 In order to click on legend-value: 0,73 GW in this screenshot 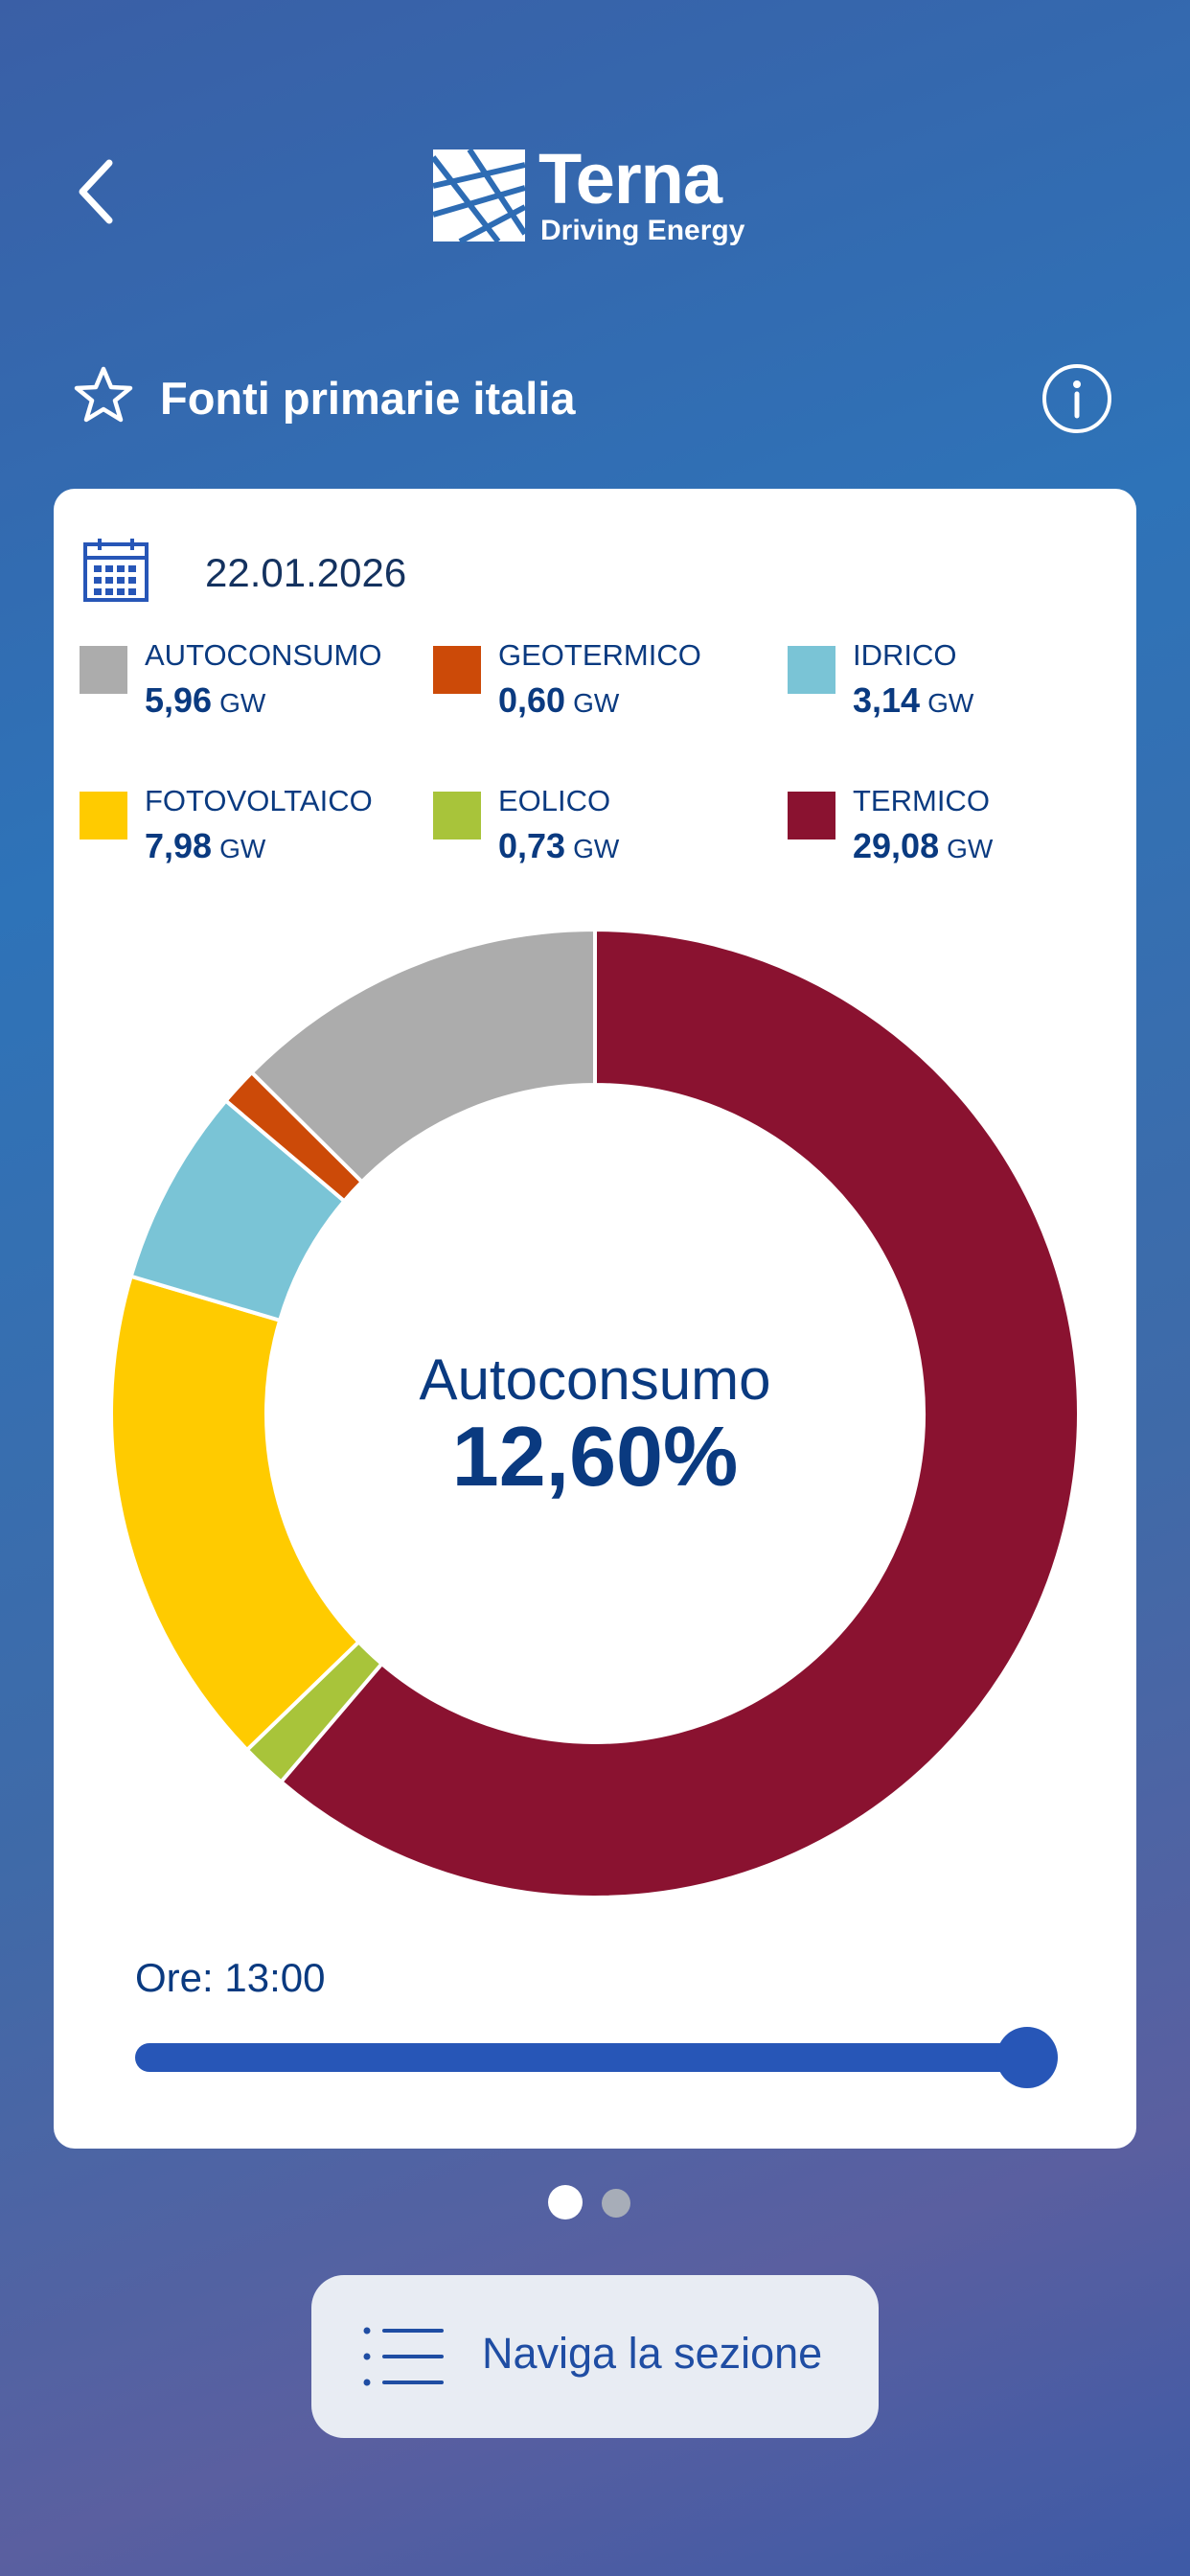, I will do `click(559, 845)`.